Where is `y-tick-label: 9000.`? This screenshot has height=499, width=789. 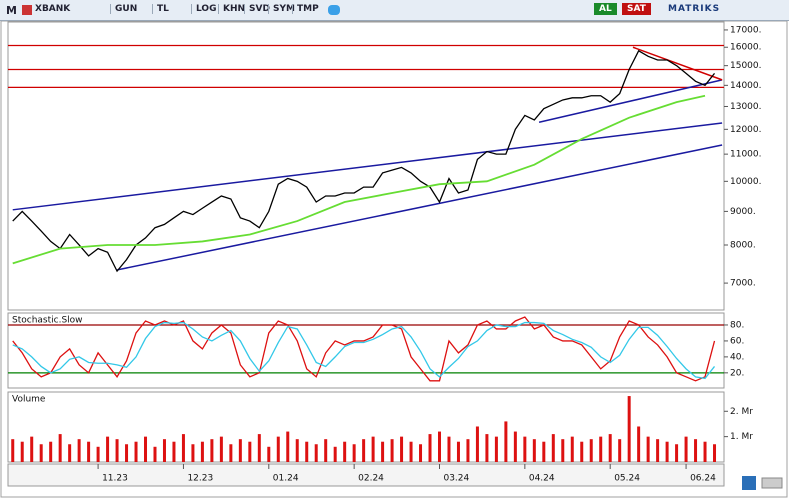
y-tick-label: 9000. is located at coordinates (743, 212).